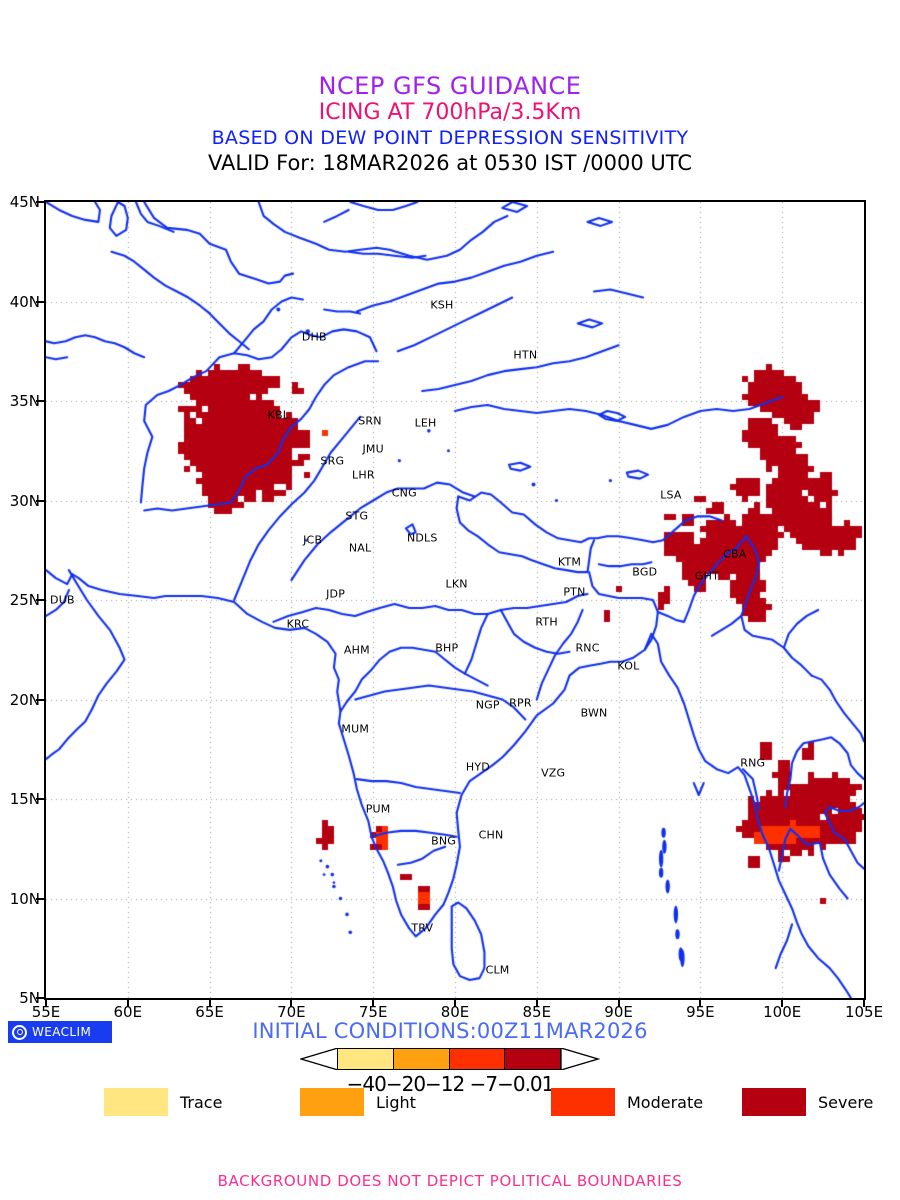 This screenshot has height=1200, width=900. What do you see at coordinates (24, 401) in the screenshot?
I see `y-axis-tick-label: 35N` at bounding box center [24, 401].